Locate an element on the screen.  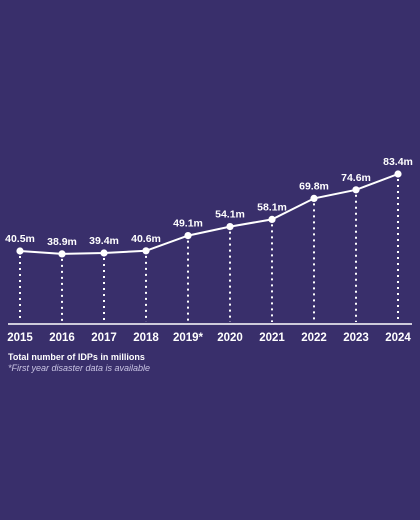
data-label: 54.1m is located at coordinates (230, 215).